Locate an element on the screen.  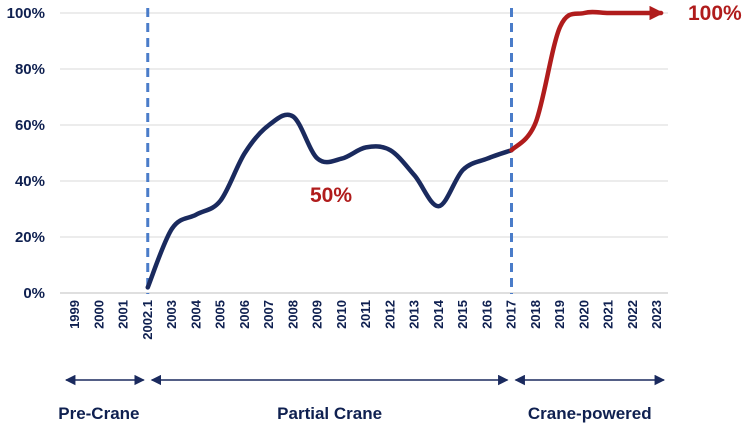
x-tick-label: 2007 is located at coordinates (268, 314).